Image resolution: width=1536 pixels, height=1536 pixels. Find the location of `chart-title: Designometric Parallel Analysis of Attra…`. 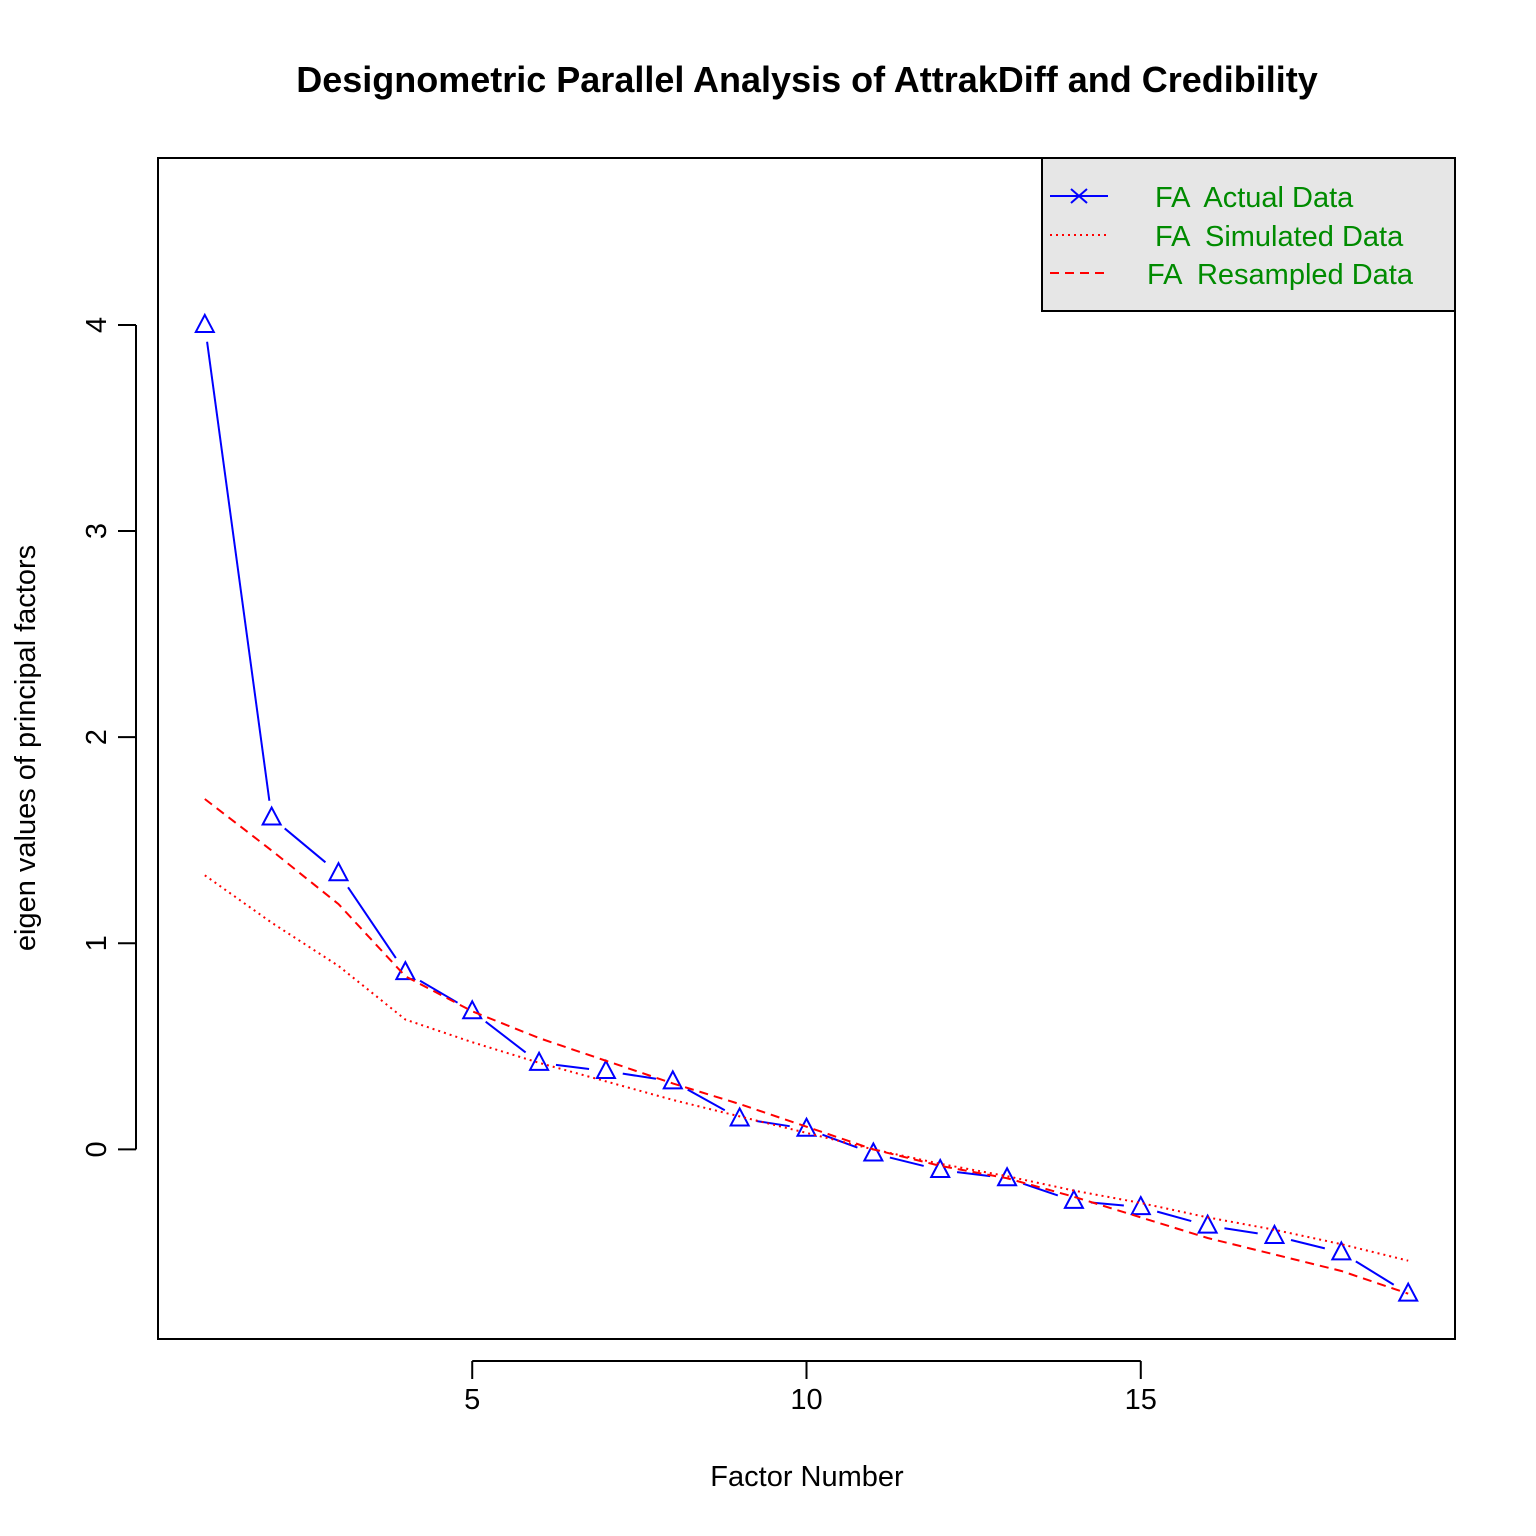

chart-title: Designometric Parallel Analysis of Attra… is located at coordinates (807, 79).